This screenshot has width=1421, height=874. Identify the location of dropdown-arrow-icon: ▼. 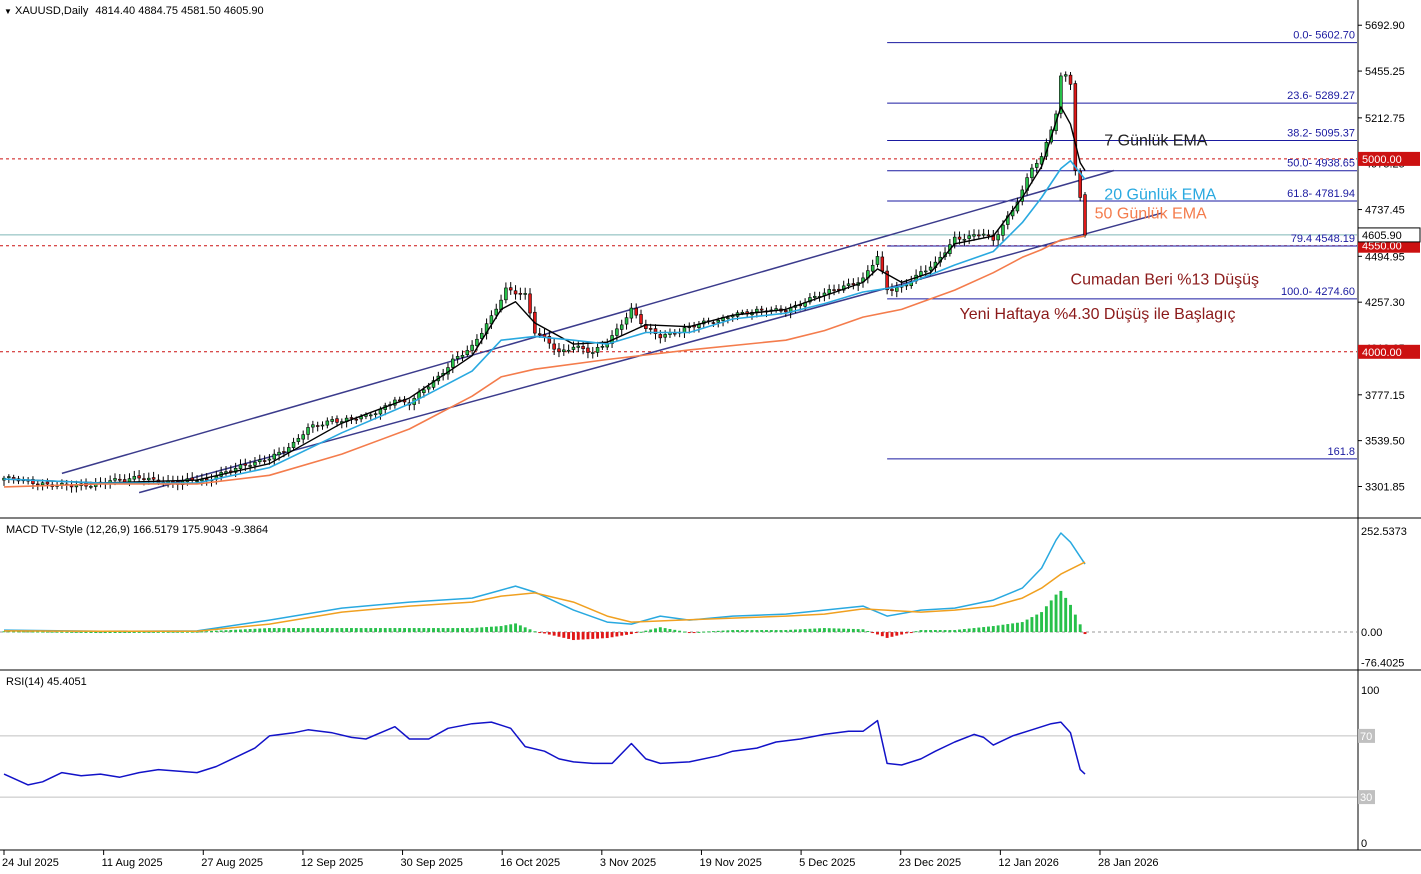
(8, 11).